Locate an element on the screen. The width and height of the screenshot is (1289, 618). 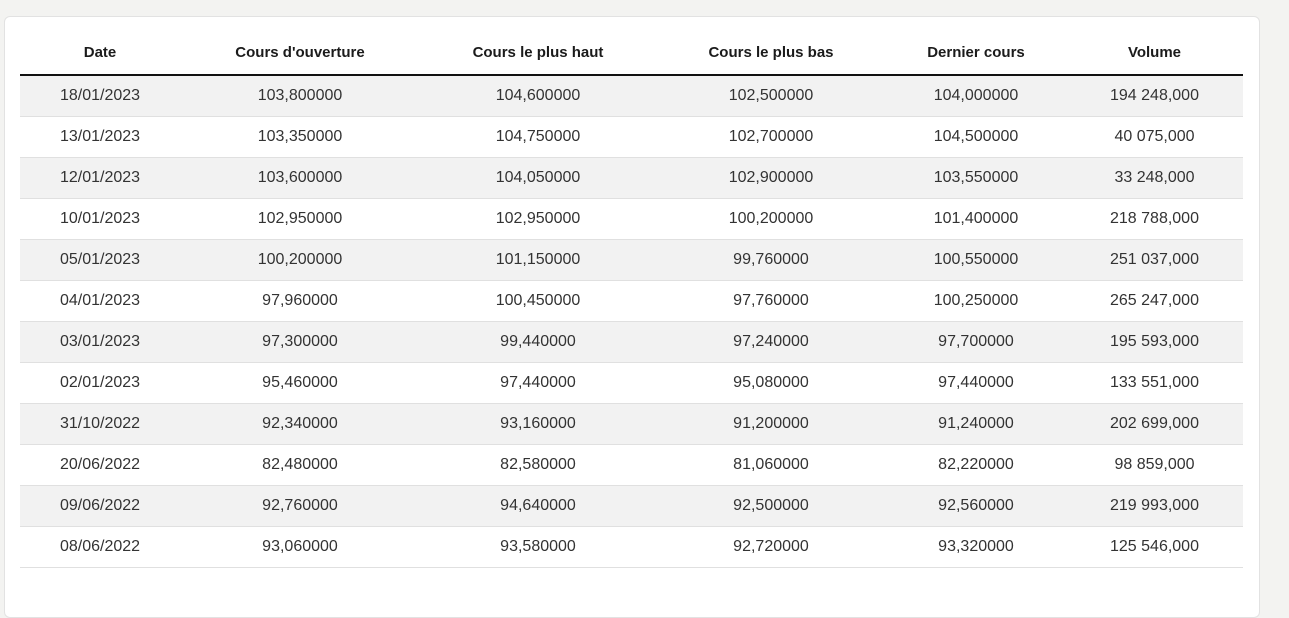
cell-date: 18/01/2023 is located at coordinates (100, 96).